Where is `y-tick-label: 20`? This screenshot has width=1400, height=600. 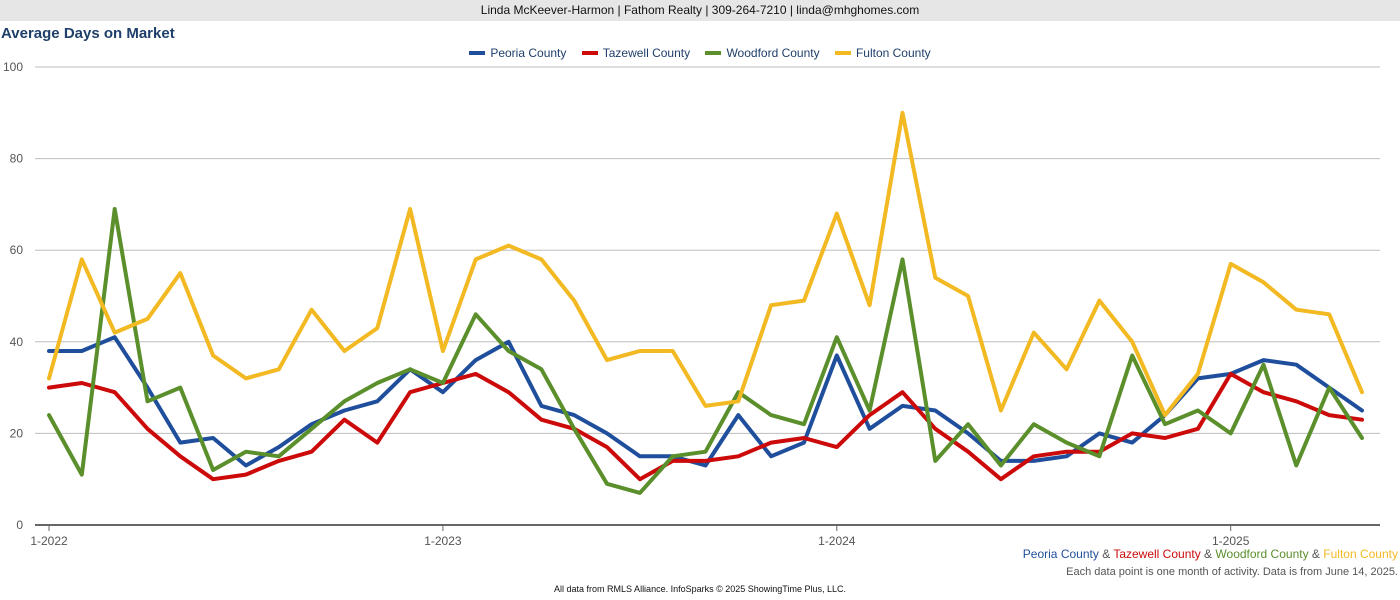
y-tick-label: 20 is located at coordinates (17, 433).